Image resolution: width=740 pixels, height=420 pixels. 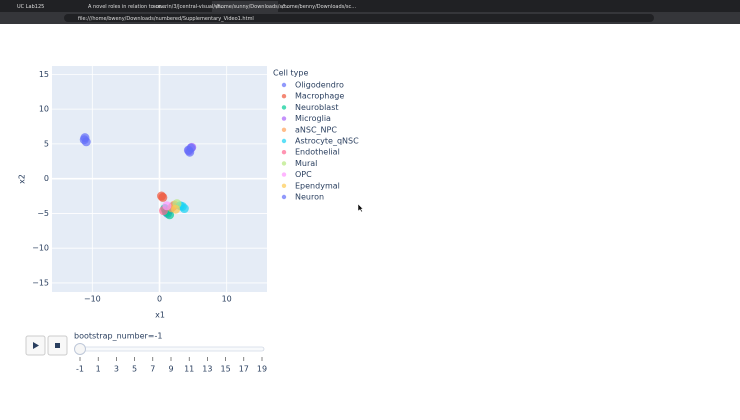 I want to click on slider-tick-label: 9, so click(x=170, y=369).